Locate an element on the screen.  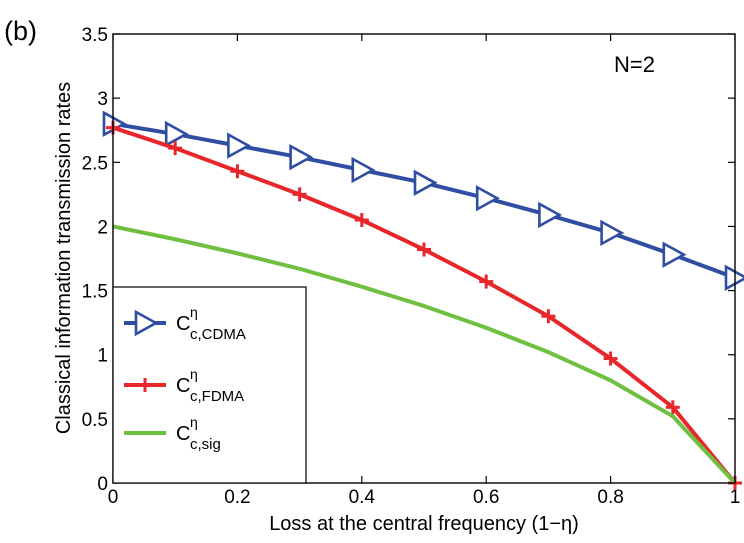
x-tick-label: 1 is located at coordinates (735, 497).